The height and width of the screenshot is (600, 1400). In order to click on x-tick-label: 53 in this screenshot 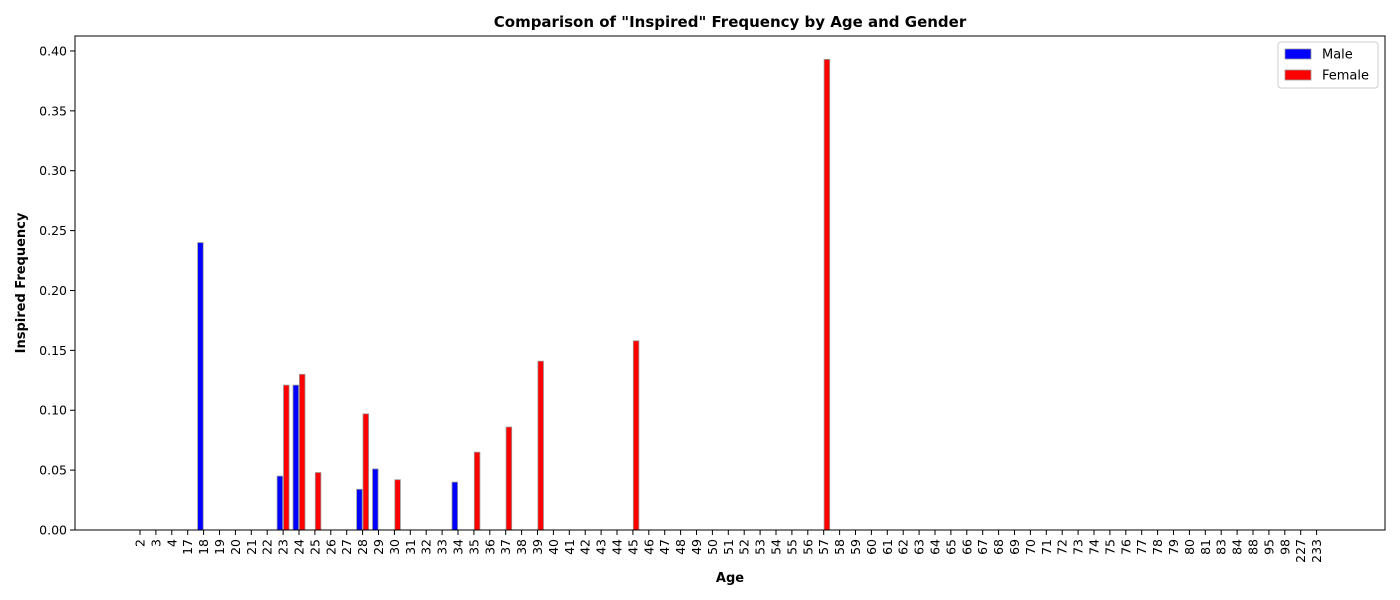, I will do `click(760, 547)`.